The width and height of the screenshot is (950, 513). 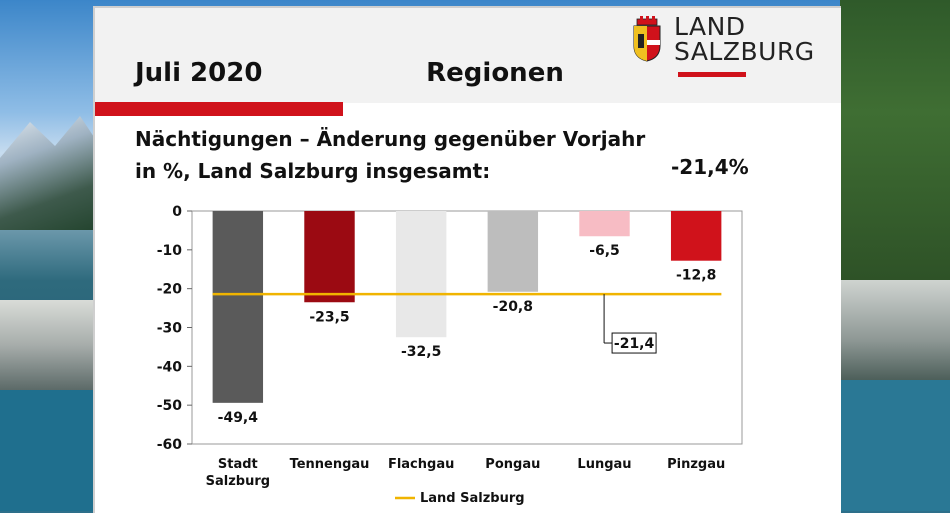 What do you see at coordinates (421, 352) in the screenshot?
I see `bar-value-label: -32,5` at bounding box center [421, 352].